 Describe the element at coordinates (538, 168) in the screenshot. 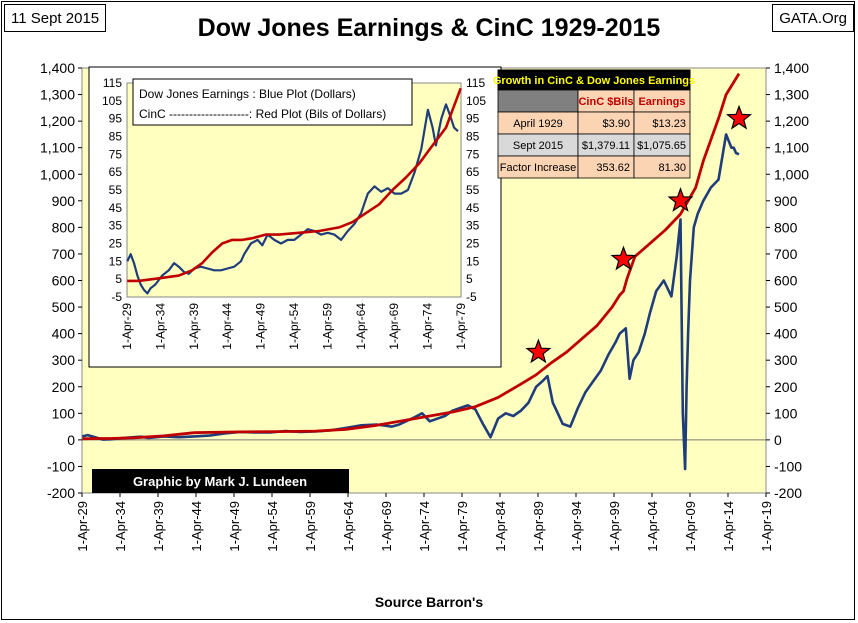

I see `table-row-label: Factor Increase` at that location.